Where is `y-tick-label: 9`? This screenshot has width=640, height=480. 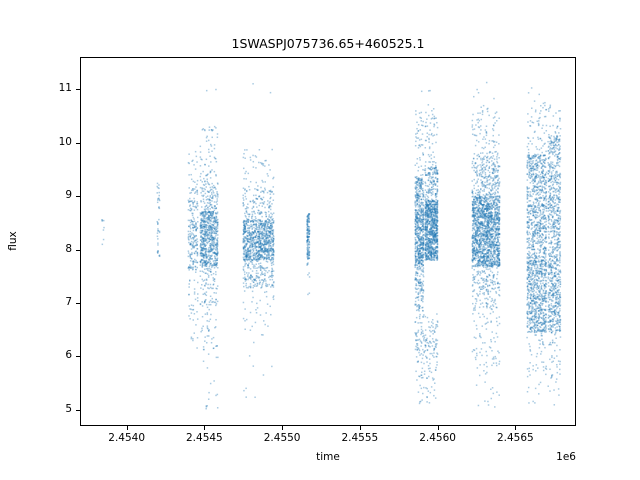 y-tick-label: 9 is located at coordinates (68, 195).